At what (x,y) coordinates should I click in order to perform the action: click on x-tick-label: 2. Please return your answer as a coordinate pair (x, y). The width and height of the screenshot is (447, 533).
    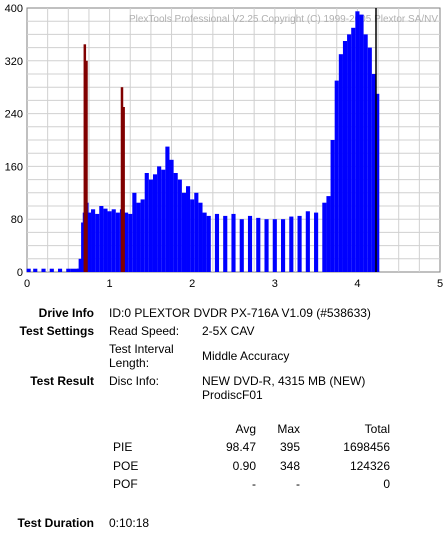
    Looking at the image, I should click on (192, 284).